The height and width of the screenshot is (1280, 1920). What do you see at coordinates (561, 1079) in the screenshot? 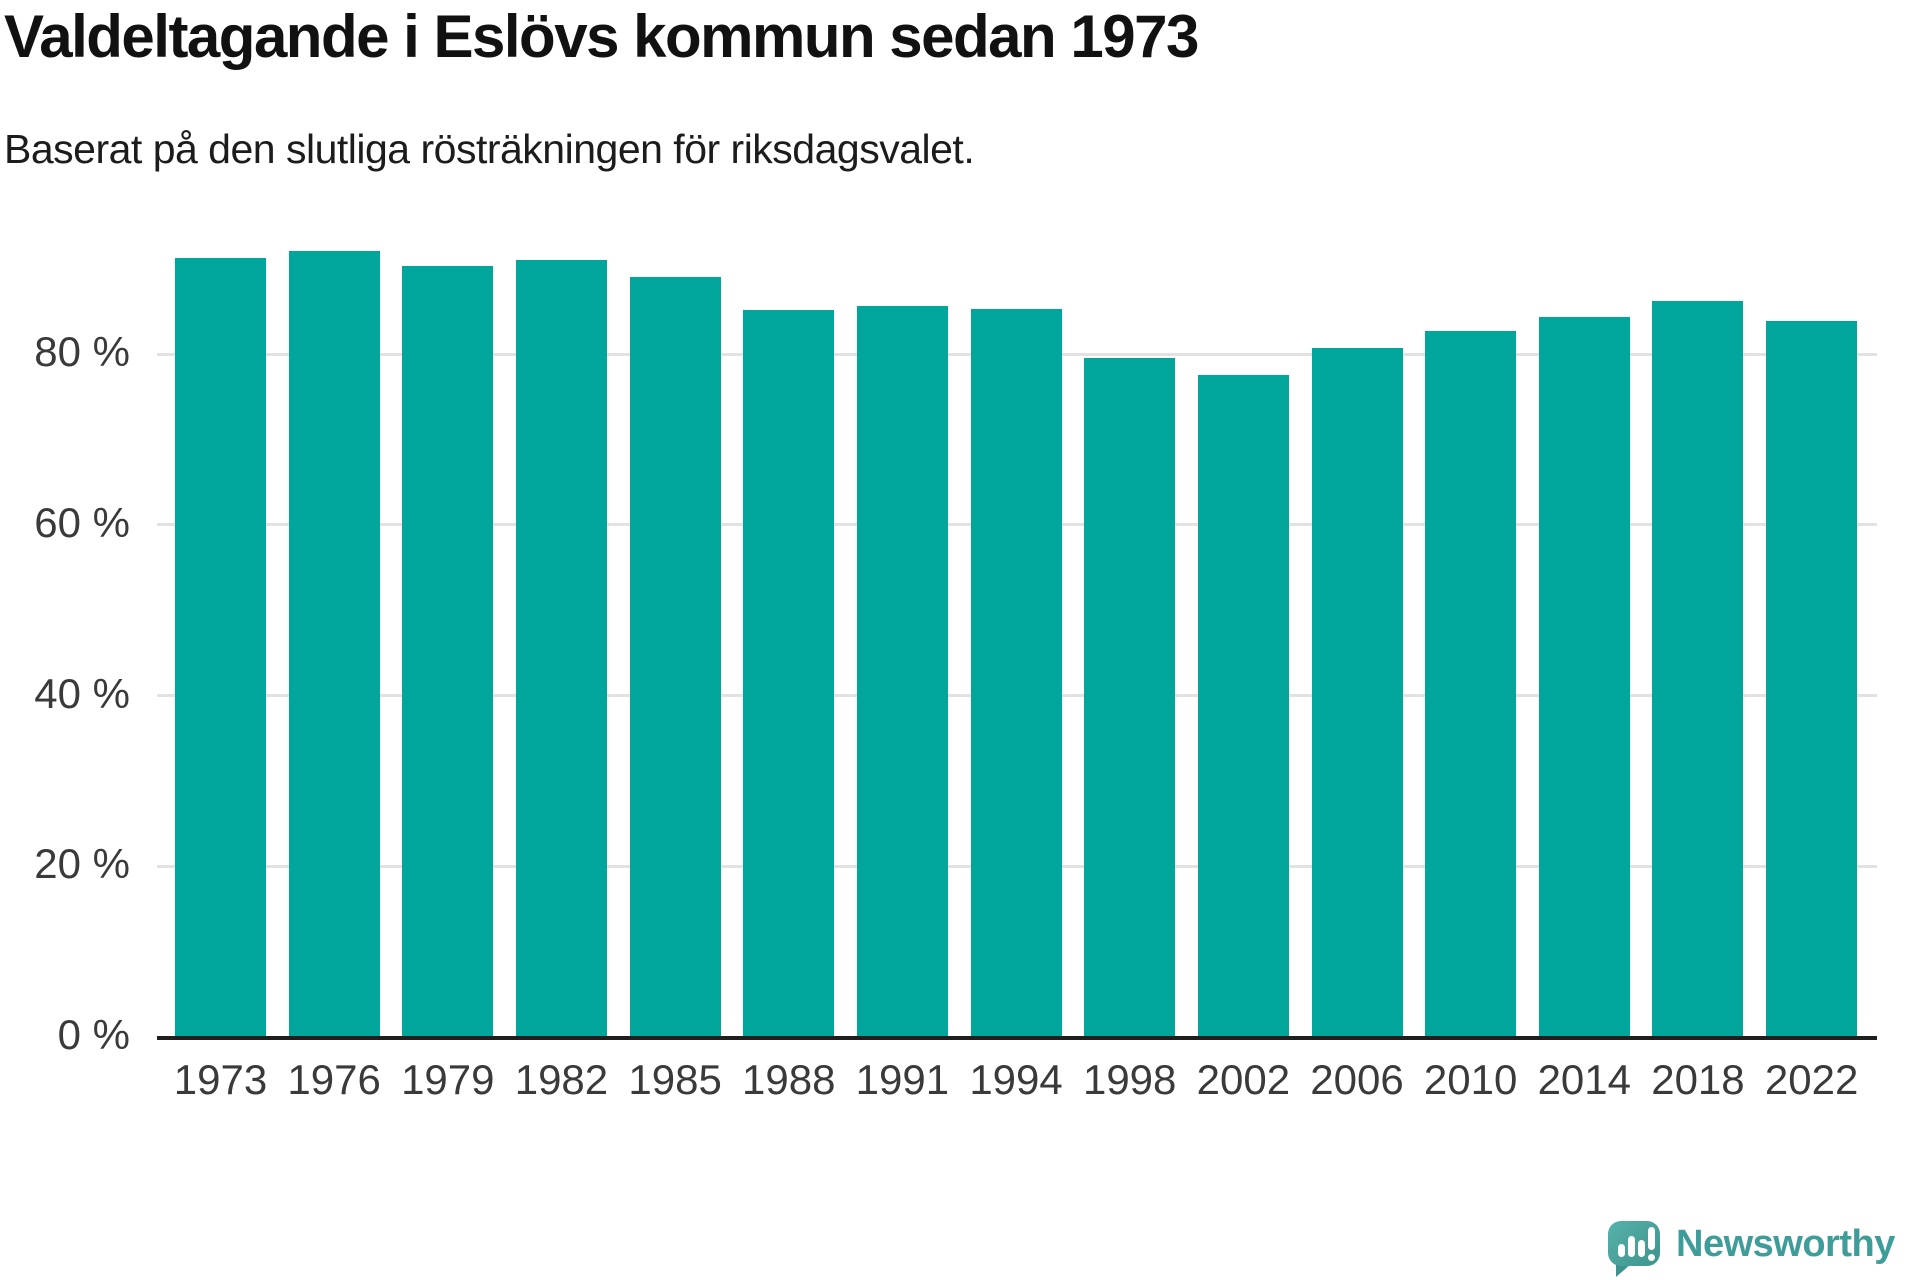
I see `xtick-label-1982: 1982` at bounding box center [561, 1079].